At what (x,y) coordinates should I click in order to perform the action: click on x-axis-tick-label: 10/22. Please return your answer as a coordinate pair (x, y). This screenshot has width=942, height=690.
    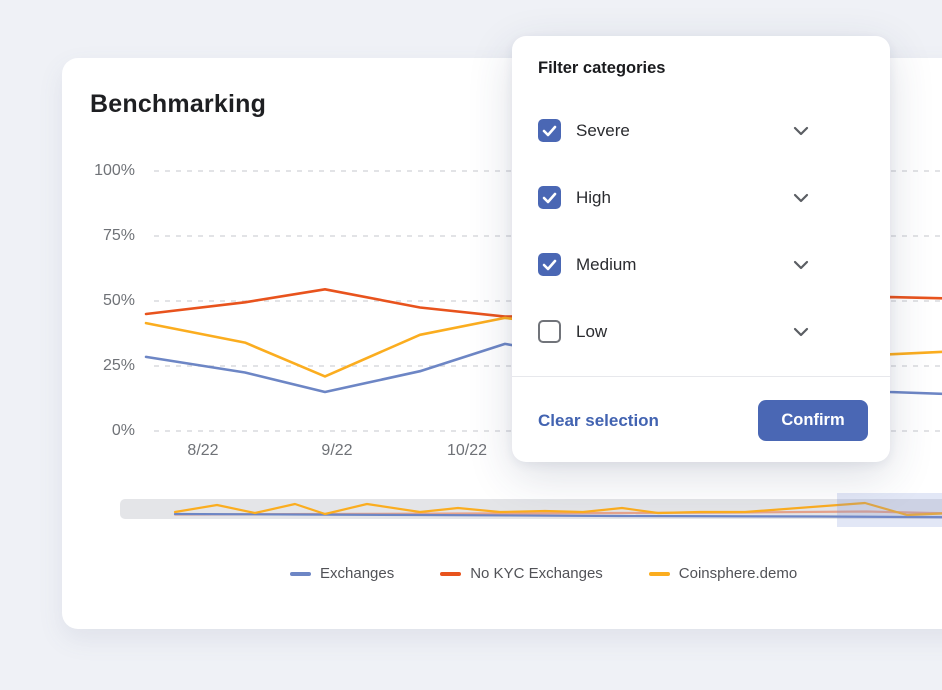
    Looking at the image, I should click on (467, 450).